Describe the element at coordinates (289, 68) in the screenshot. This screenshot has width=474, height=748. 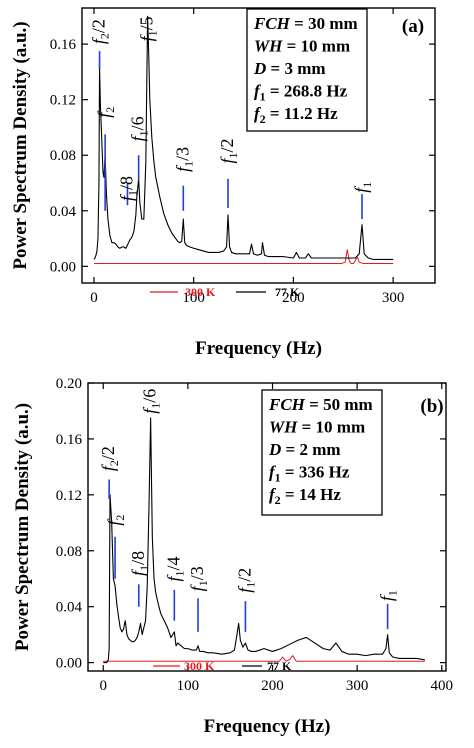
I see `parameter-line: D = 3 mm` at that location.